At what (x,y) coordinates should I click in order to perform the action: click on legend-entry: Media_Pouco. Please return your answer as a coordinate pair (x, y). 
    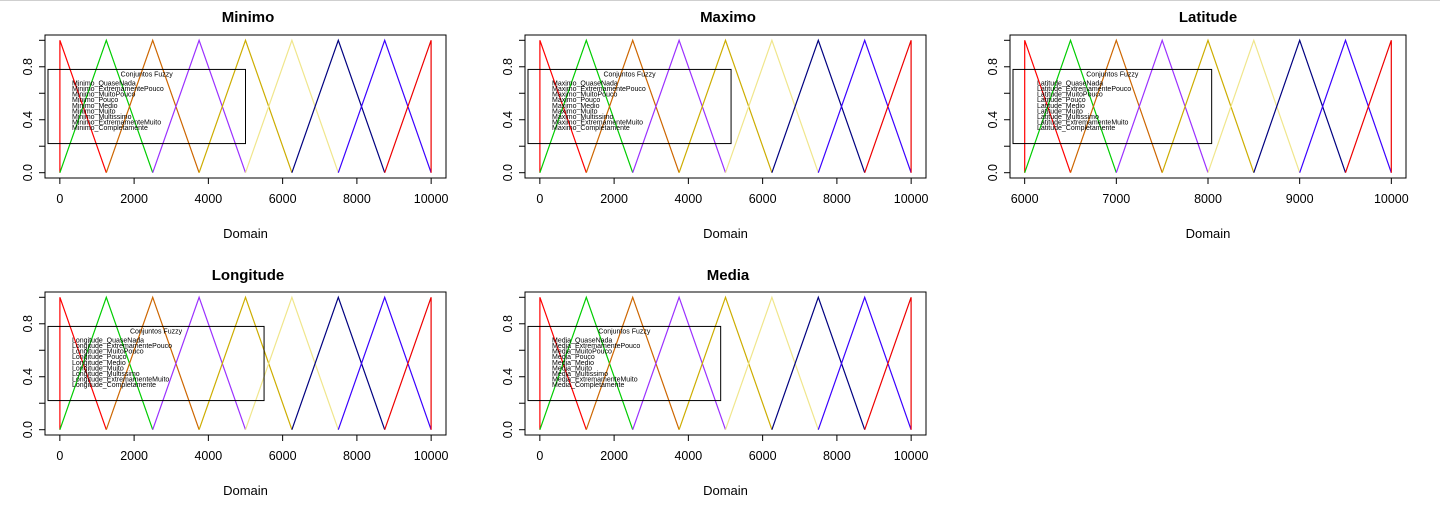
    Looking at the image, I should click on (573, 357).